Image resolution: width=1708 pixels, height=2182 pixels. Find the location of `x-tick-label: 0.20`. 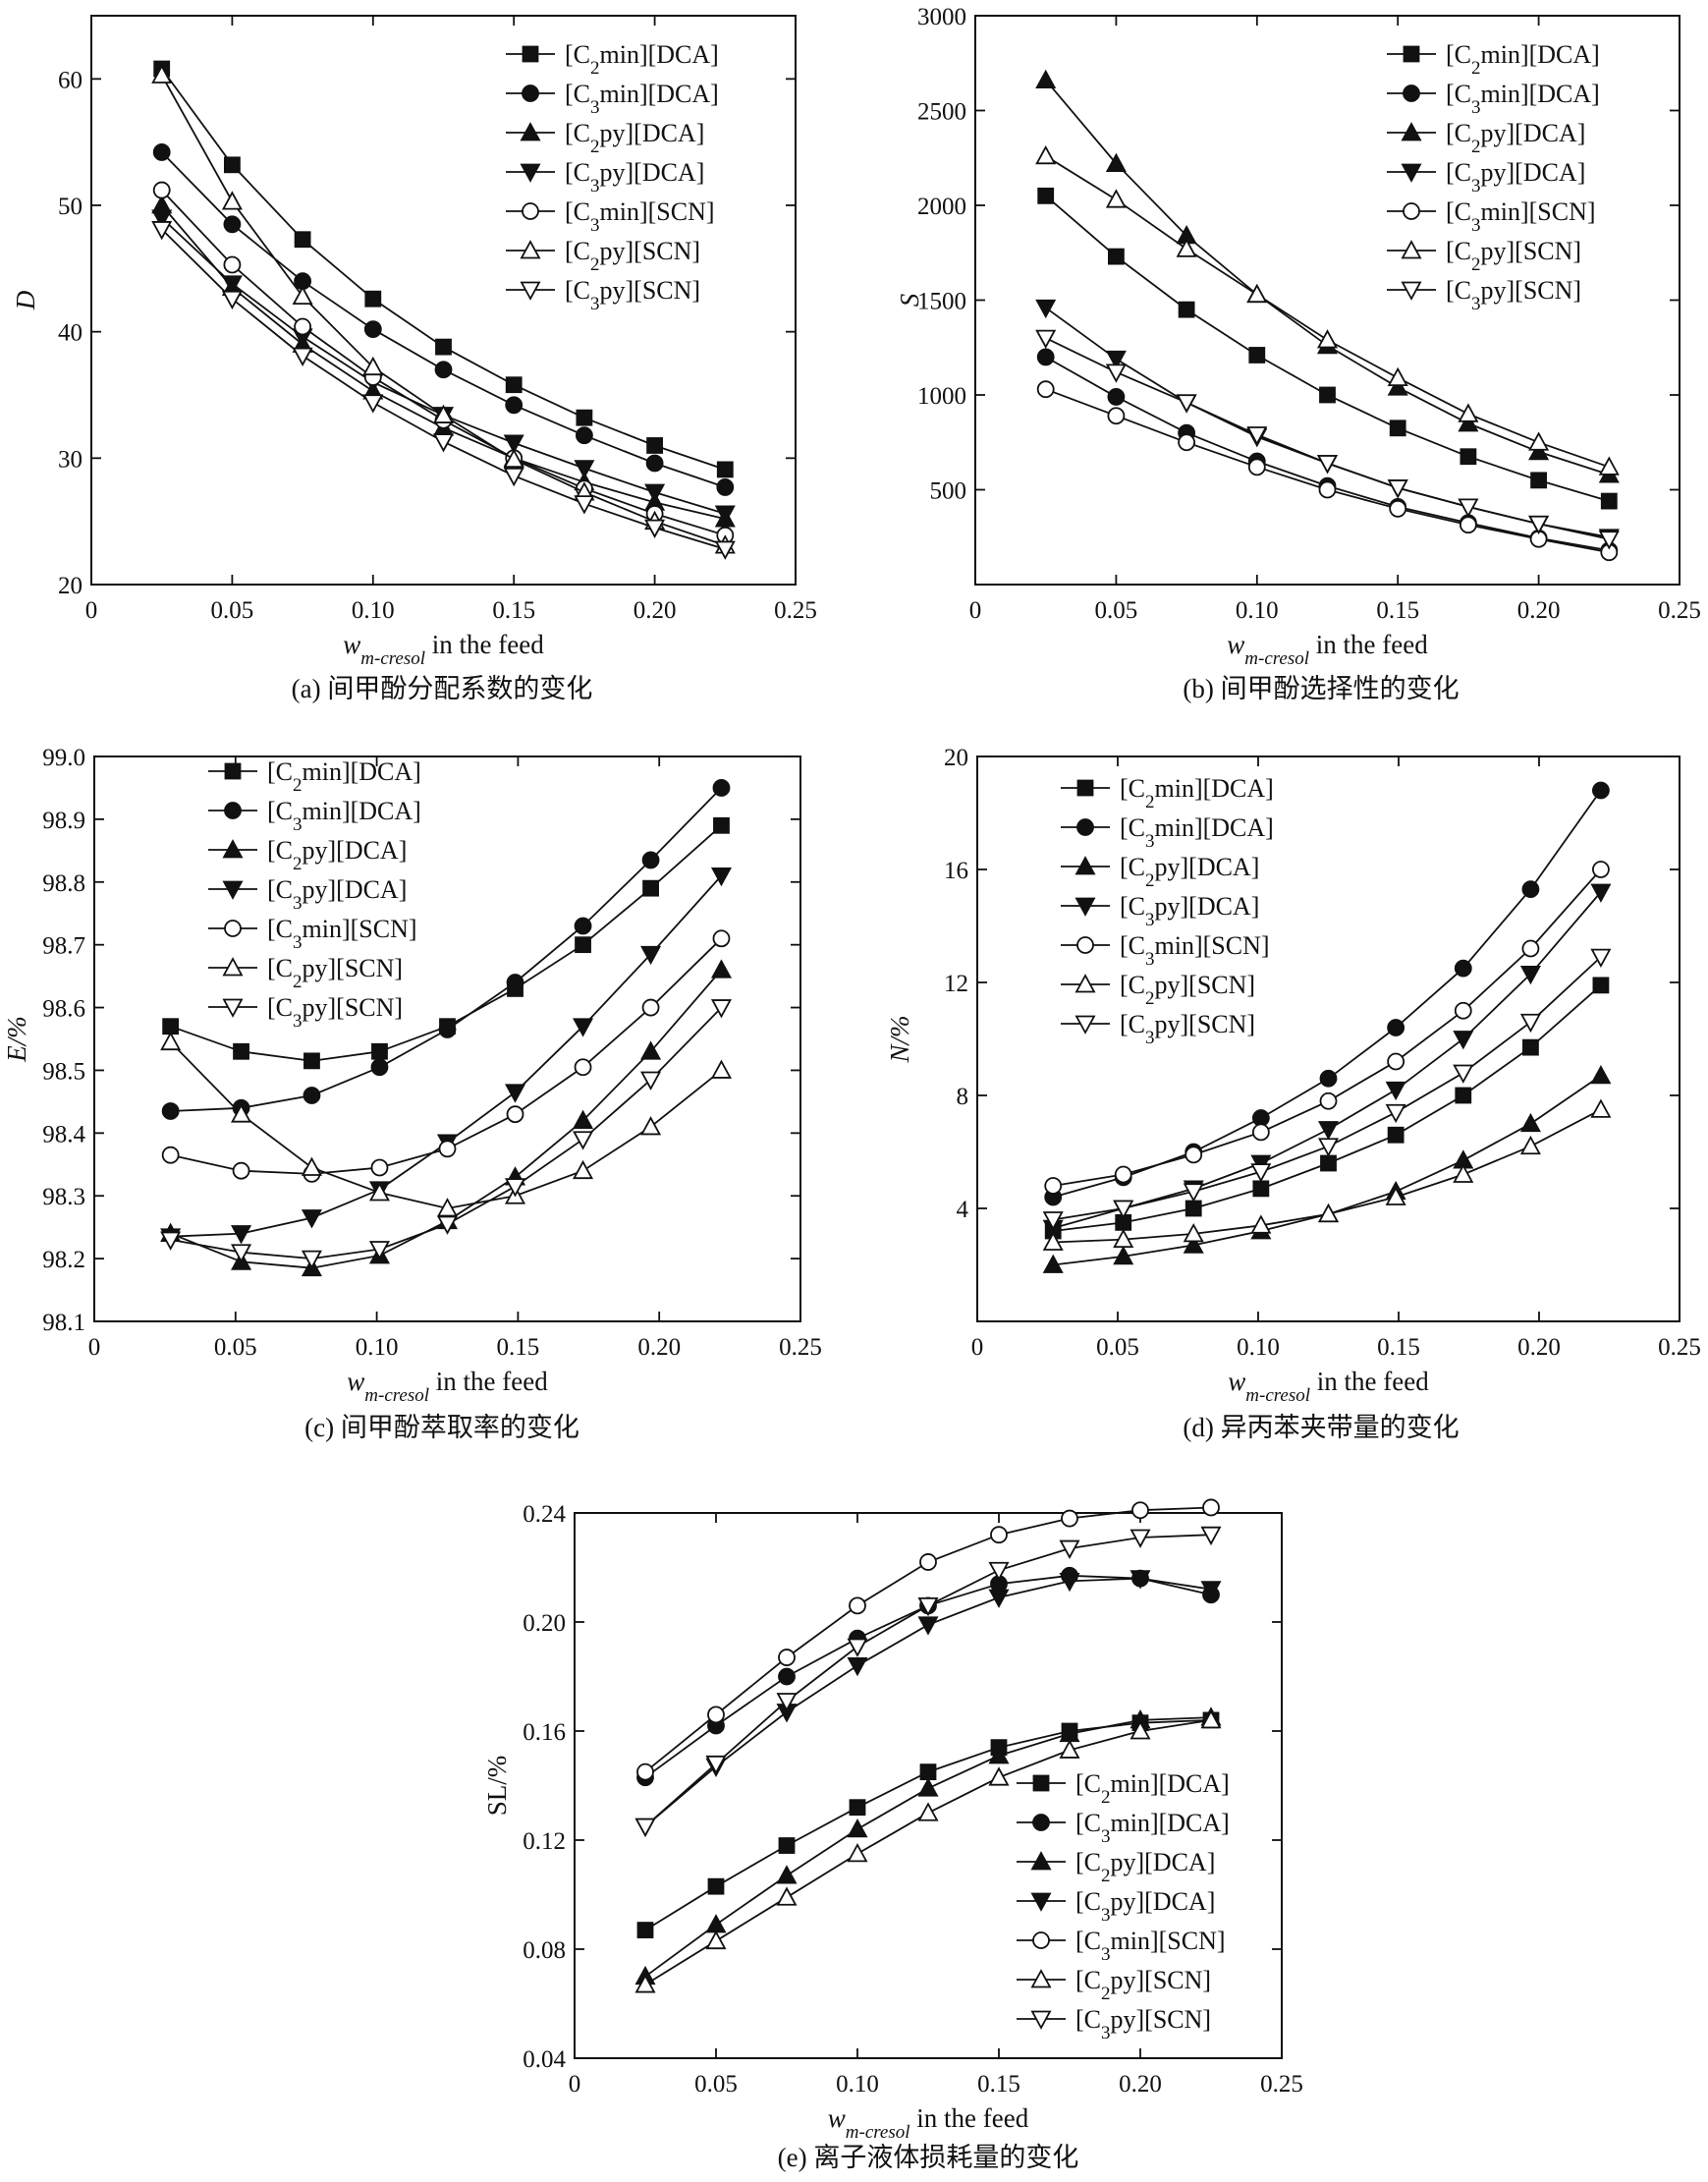

x-tick-label: 0.20 is located at coordinates (659, 1347).